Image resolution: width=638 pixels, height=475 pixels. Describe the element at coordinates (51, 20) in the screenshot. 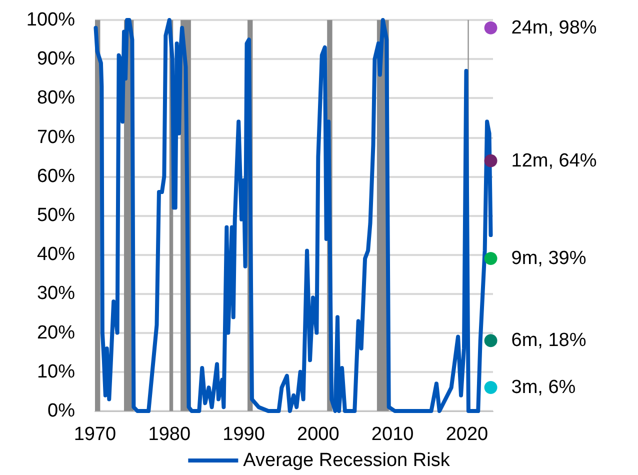

I see `y-tick-label: 100%` at that location.